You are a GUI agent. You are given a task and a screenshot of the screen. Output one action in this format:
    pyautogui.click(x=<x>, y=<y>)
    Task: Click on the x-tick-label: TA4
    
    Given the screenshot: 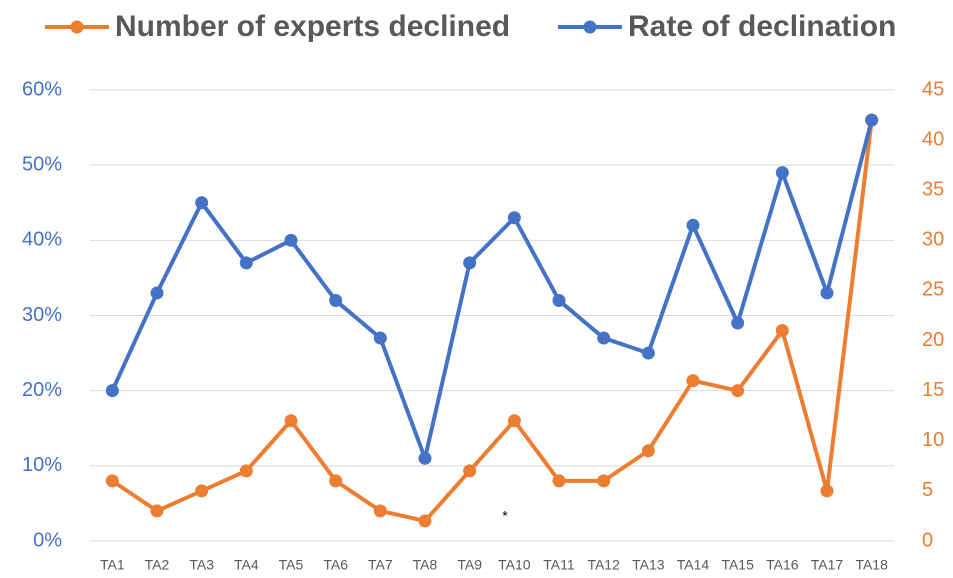 What is the action you would take?
    pyautogui.click(x=246, y=565)
    